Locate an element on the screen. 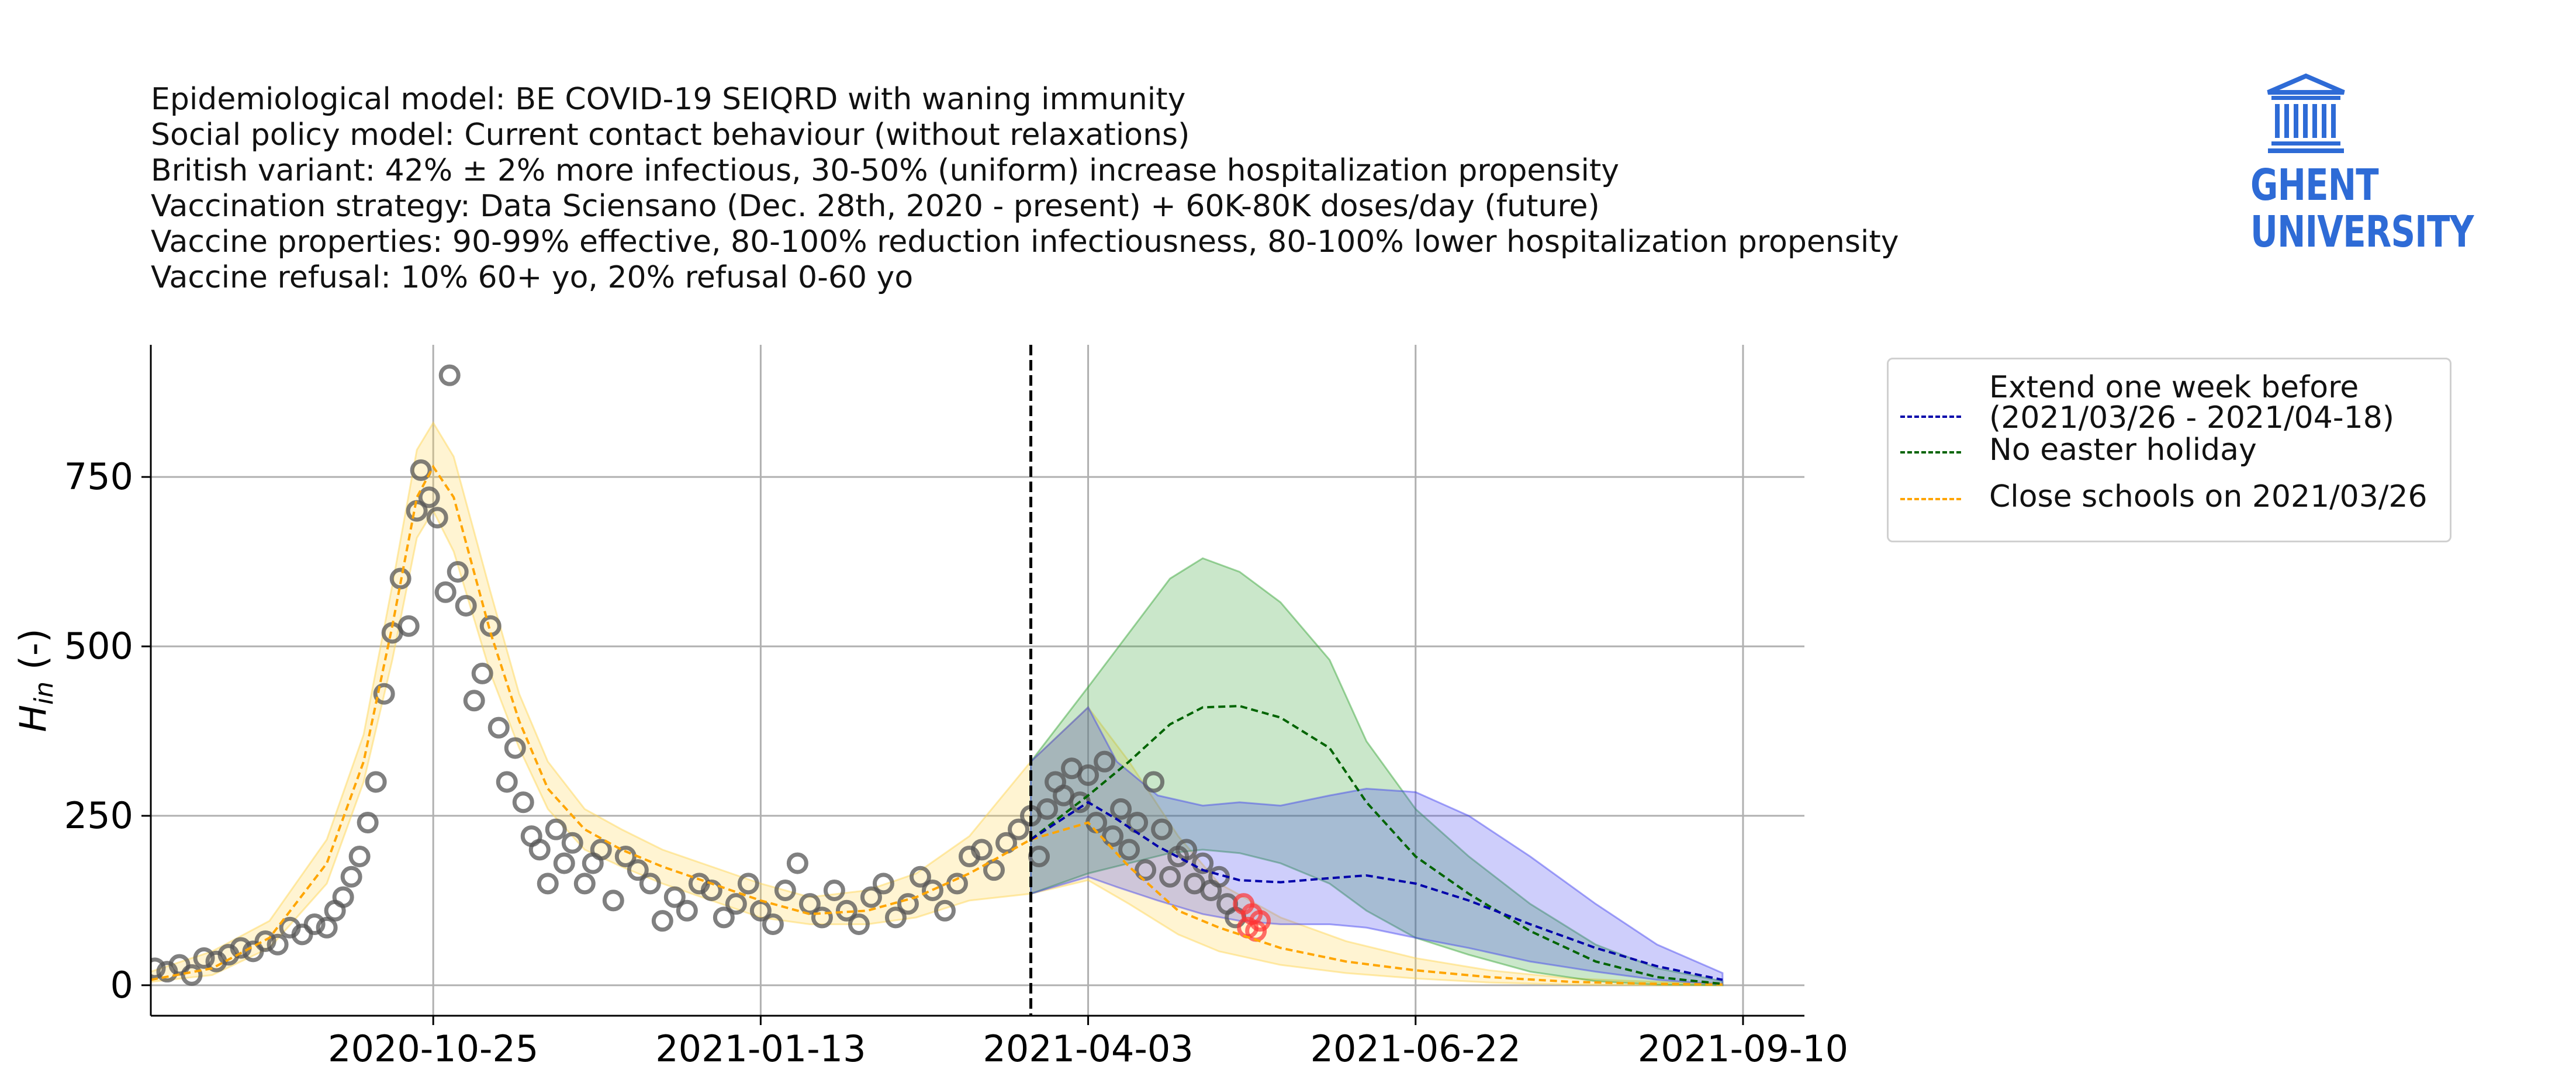 This screenshot has height=1073, width=2576. logo-line-2: UNIVERSITY is located at coordinates (2362, 232).